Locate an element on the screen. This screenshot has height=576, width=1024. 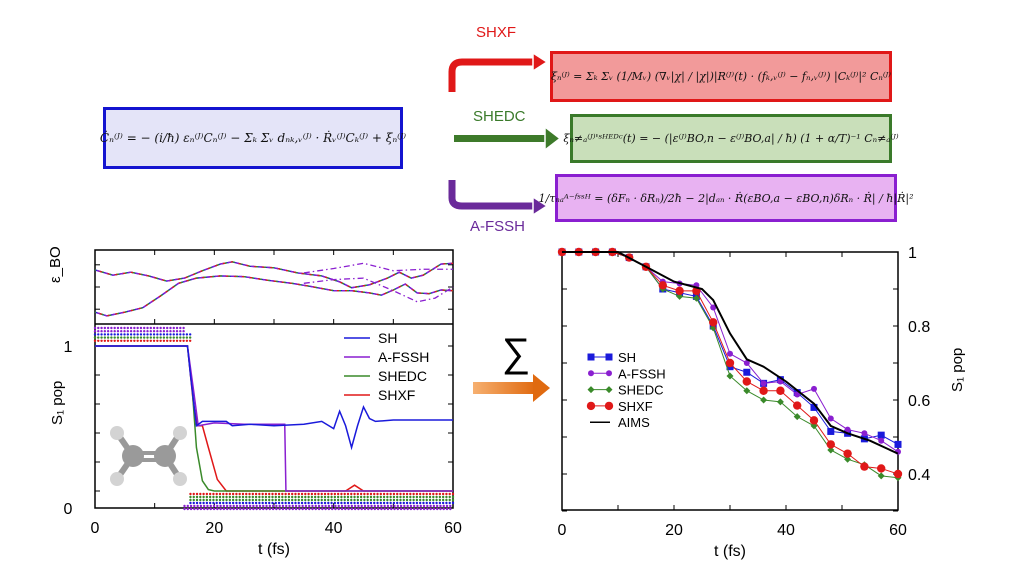
legend-label: AIMS is located at coordinates (634, 422).